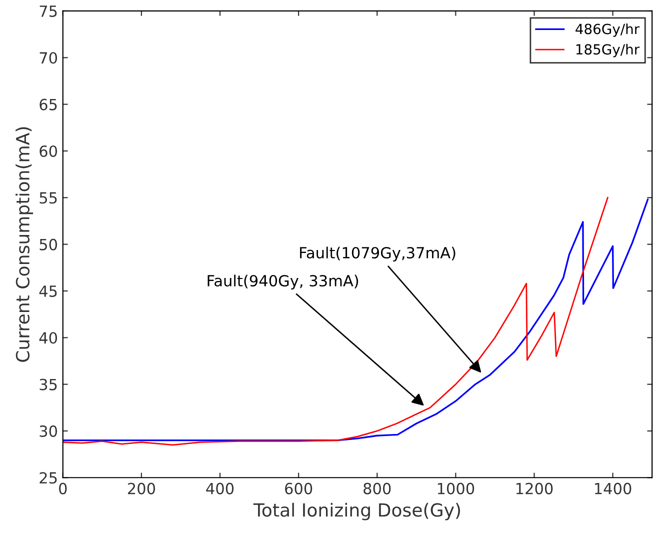 Image resolution: width=662 pixels, height=549 pixels. What do you see at coordinates (298, 488) in the screenshot?
I see `x-tick-label: 600` at bounding box center [298, 488].